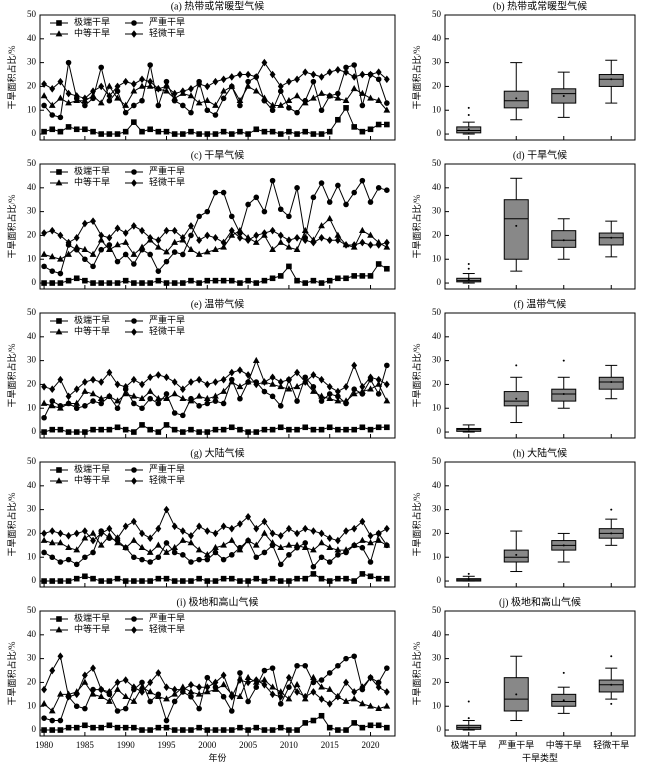 This screenshot has height=766, width=650. I want to click on y-tick-label: 0, so click(439, 729).